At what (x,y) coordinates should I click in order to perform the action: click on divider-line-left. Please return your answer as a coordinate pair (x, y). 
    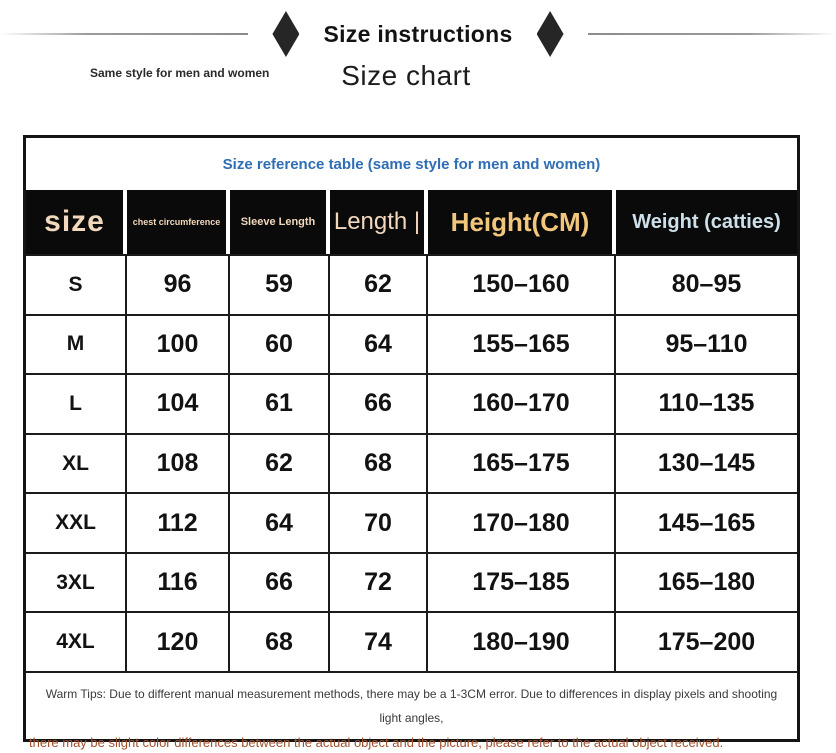
    Looking at the image, I should click on (124, 34).